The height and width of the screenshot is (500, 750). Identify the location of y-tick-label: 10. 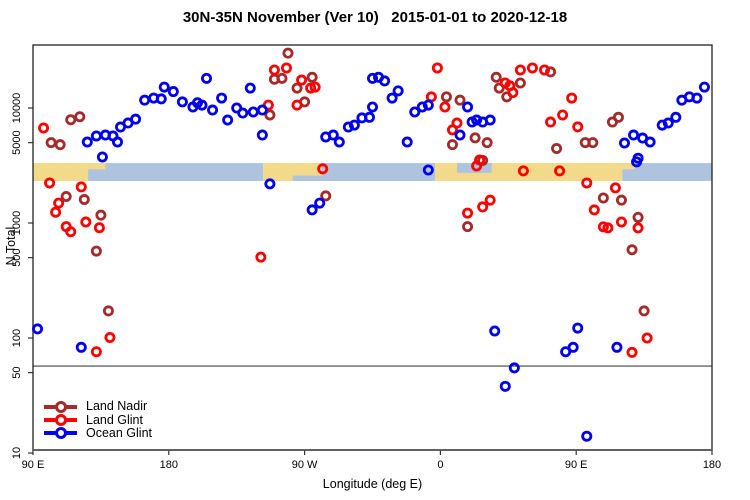
(17, 453).